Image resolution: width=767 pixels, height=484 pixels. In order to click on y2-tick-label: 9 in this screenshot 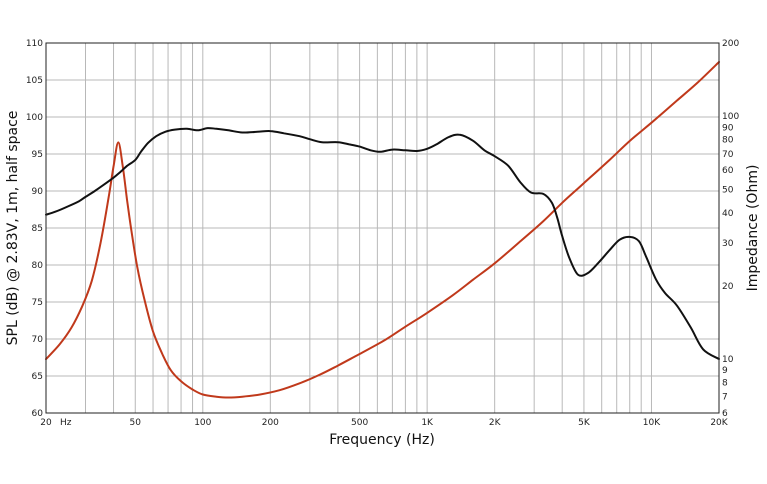, I will do `click(725, 371)`.